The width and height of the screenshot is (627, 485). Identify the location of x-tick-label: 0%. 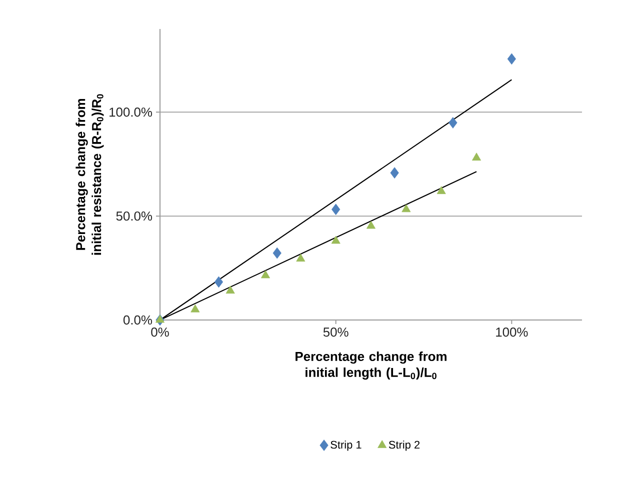
(160, 332).